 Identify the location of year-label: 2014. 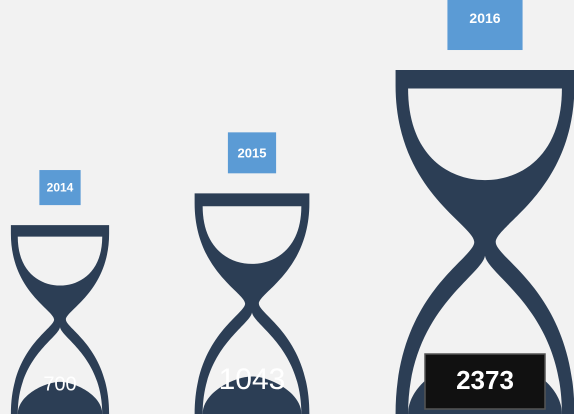
(60, 188).